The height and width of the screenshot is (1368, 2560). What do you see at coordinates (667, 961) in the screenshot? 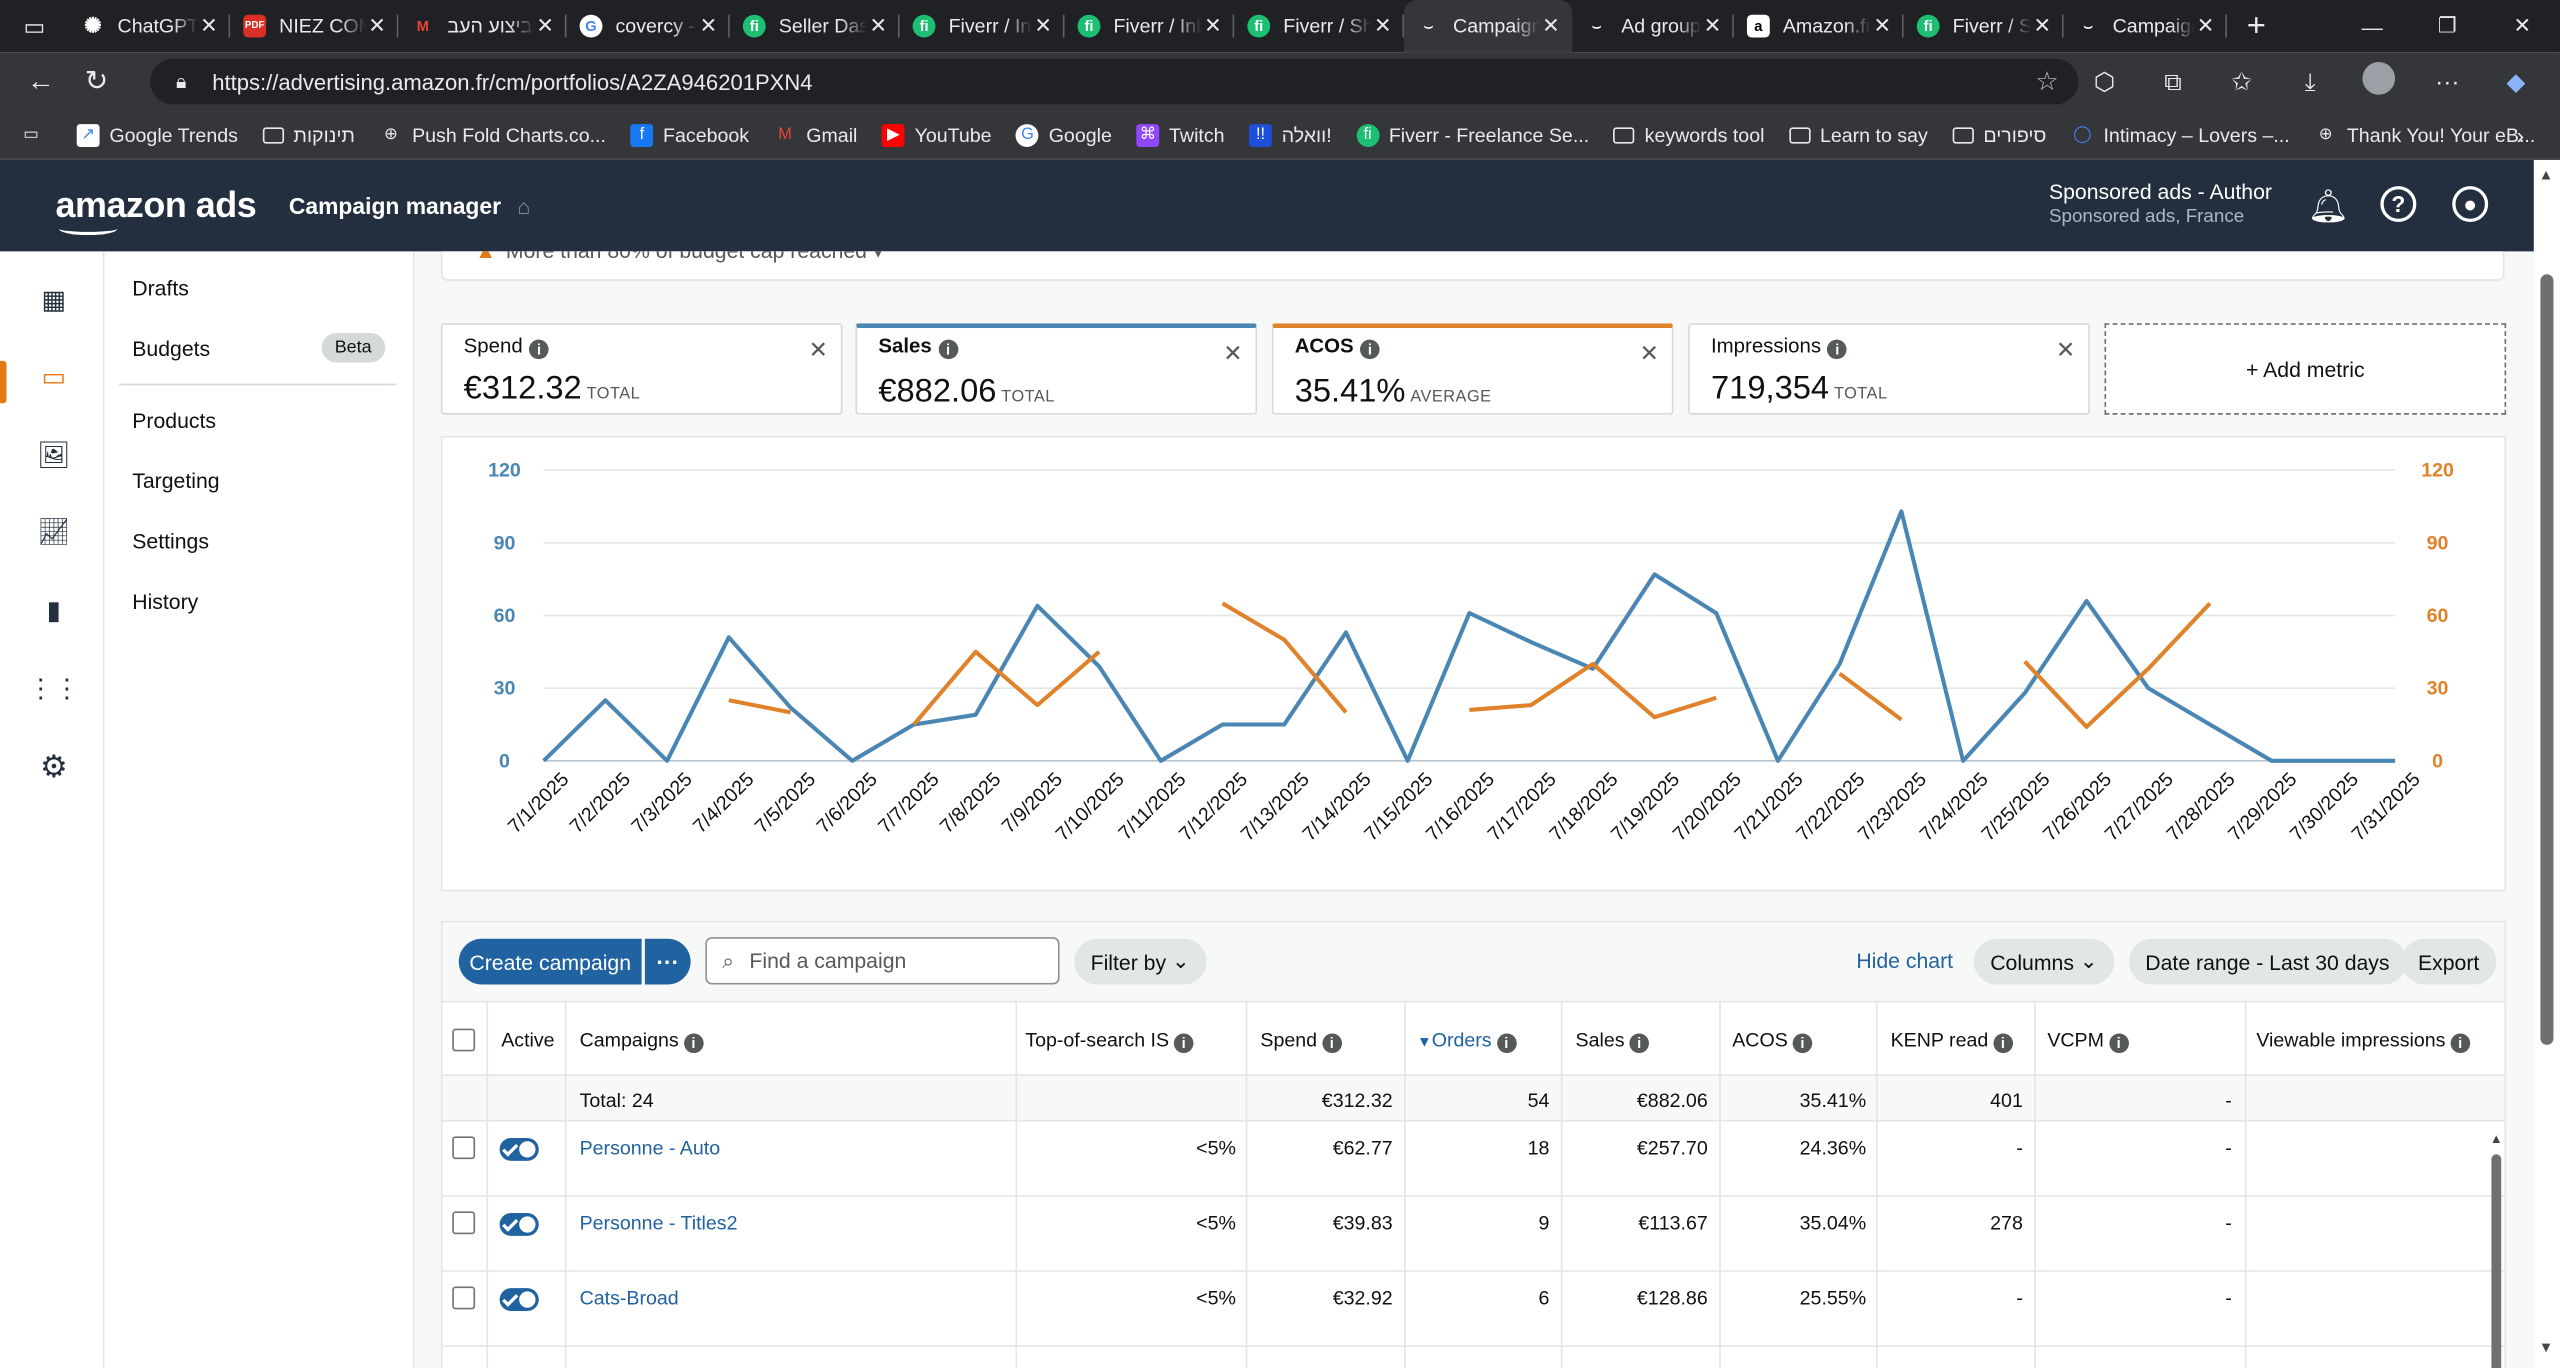
I see `create-more-button: ···` at bounding box center [667, 961].